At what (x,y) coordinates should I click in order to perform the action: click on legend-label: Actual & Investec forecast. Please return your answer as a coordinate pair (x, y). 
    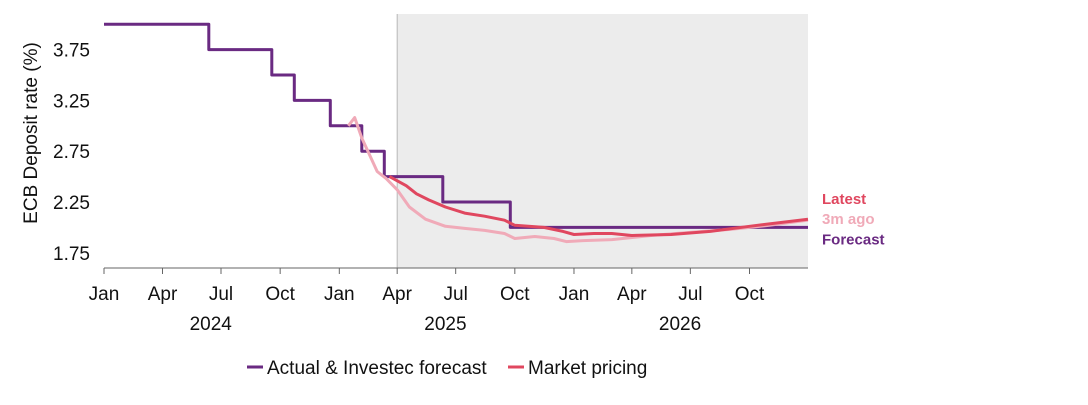
    Looking at the image, I should click on (377, 368).